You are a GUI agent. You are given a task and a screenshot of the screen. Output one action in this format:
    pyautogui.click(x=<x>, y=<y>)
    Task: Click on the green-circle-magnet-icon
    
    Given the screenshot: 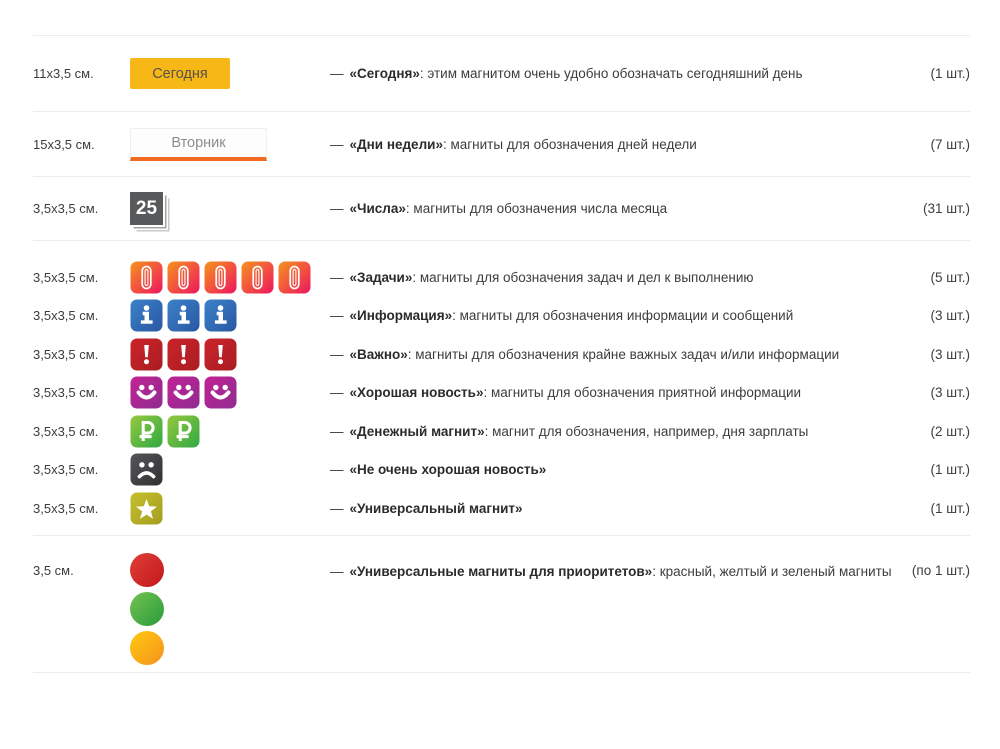 What is the action you would take?
    pyautogui.click(x=147, y=608)
    